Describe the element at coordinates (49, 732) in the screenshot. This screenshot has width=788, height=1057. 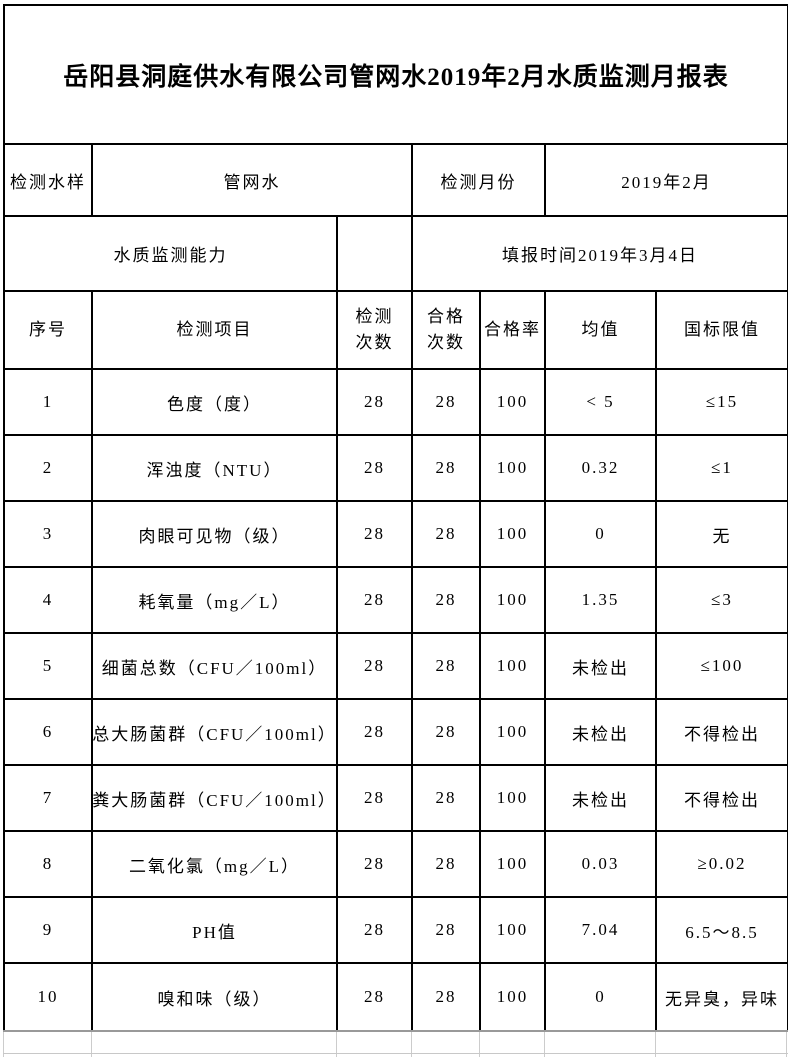
I see `cell-index: 6` at that location.